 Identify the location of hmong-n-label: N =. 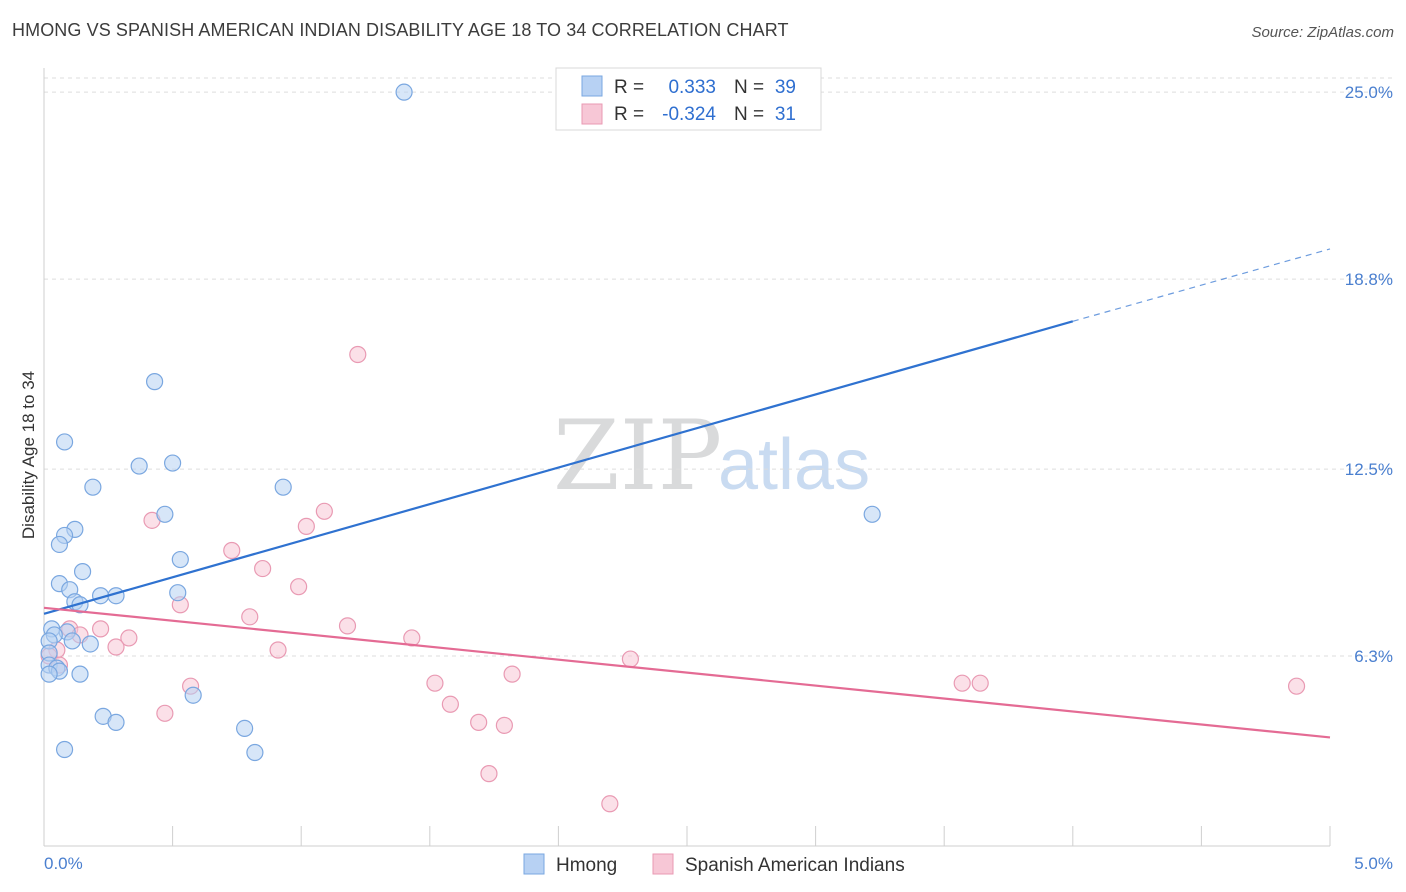
(749, 87).